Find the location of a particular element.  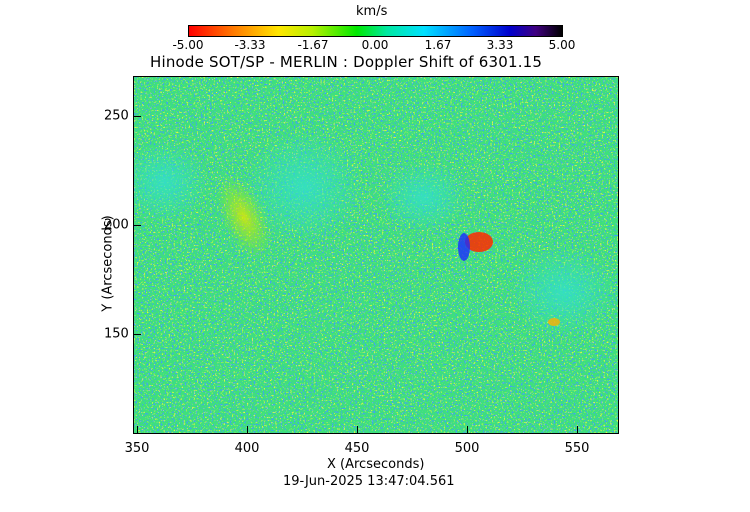

y-axis-label: Y (Arcseconds) is located at coordinates (108, 263).